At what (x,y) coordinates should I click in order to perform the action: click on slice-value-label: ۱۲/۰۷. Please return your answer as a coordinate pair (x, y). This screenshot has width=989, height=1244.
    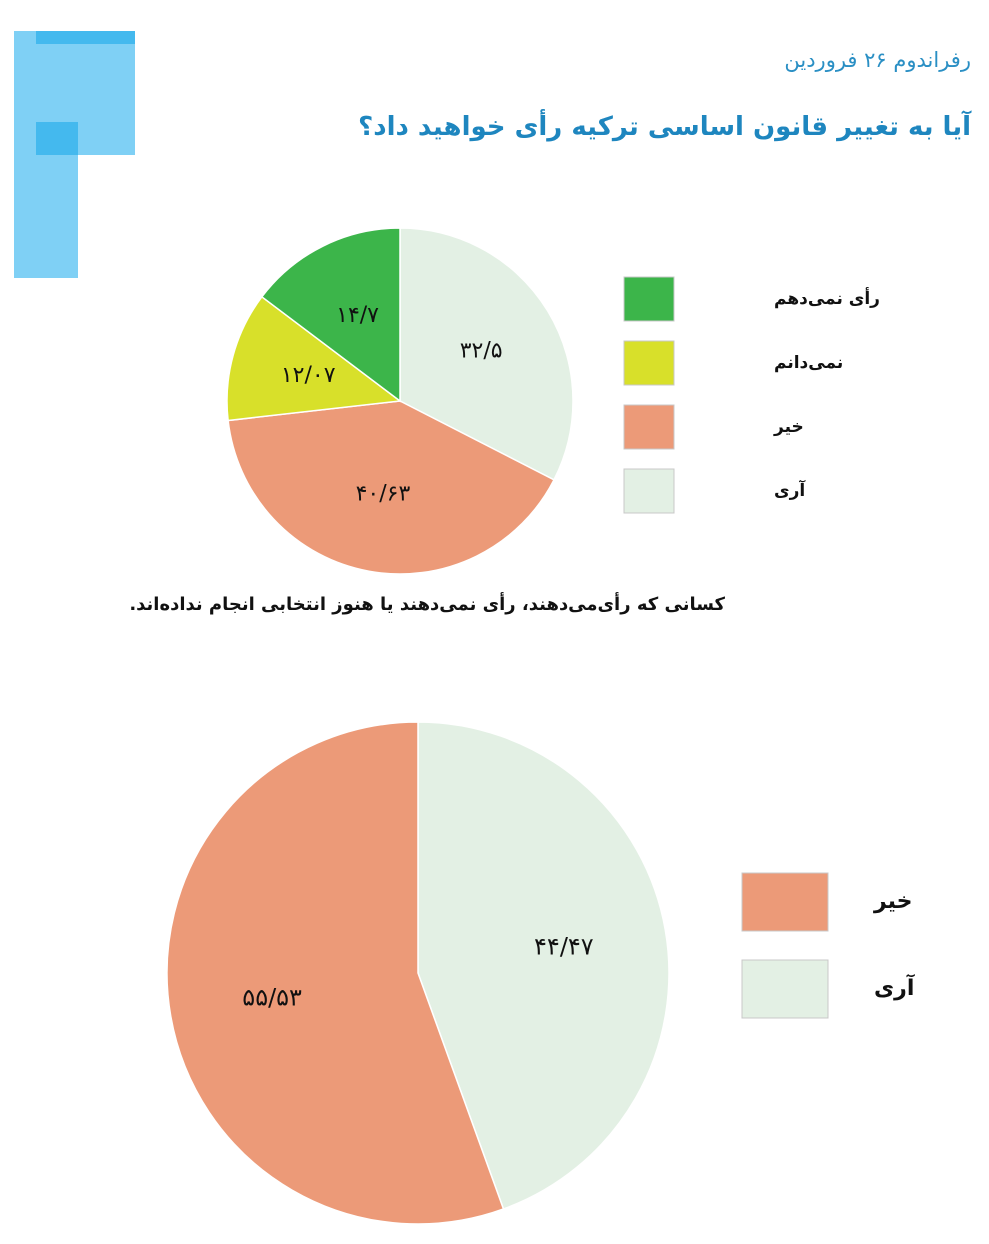
    Looking at the image, I should click on (308, 375).